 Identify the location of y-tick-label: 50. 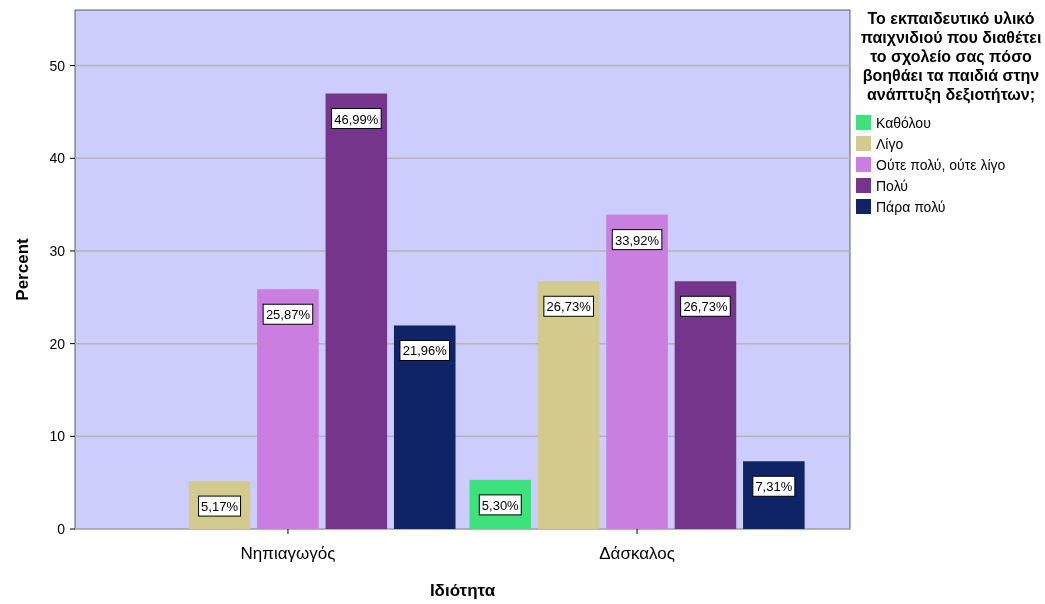
(57, 65).